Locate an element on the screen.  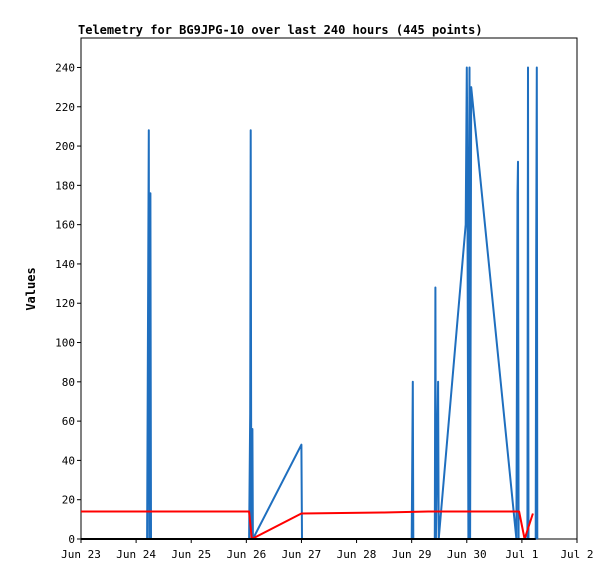
x-tick-label: Jun 30 is located at coordinates (467, 554).